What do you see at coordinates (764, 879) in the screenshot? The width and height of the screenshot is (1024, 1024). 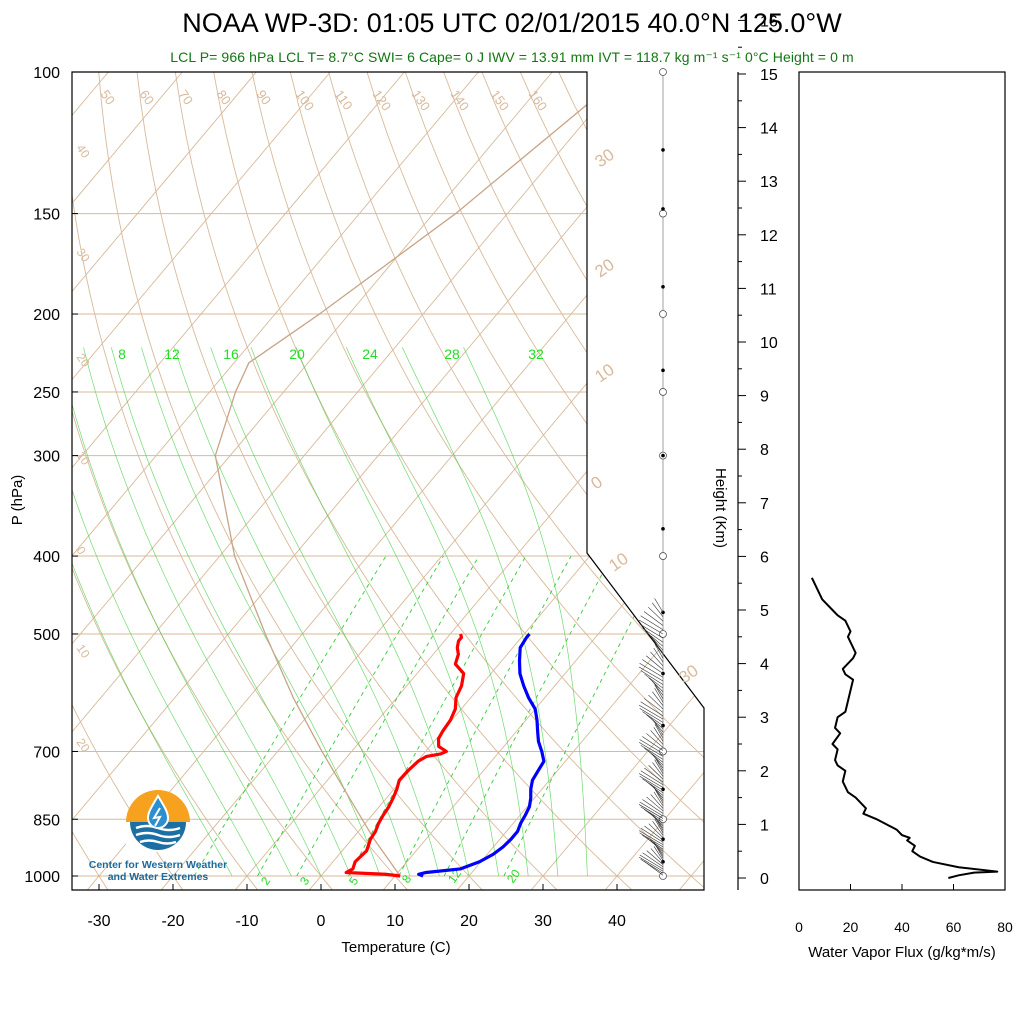 I see `height-tick-label: 0` at bounding box center [764, 879].